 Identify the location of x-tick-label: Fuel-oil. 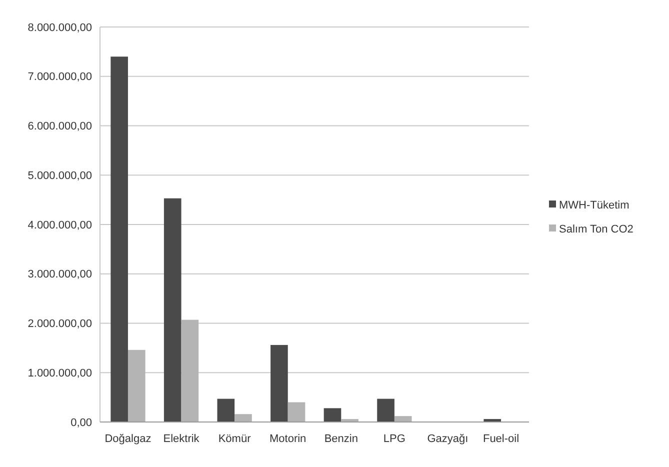
(501, 439).